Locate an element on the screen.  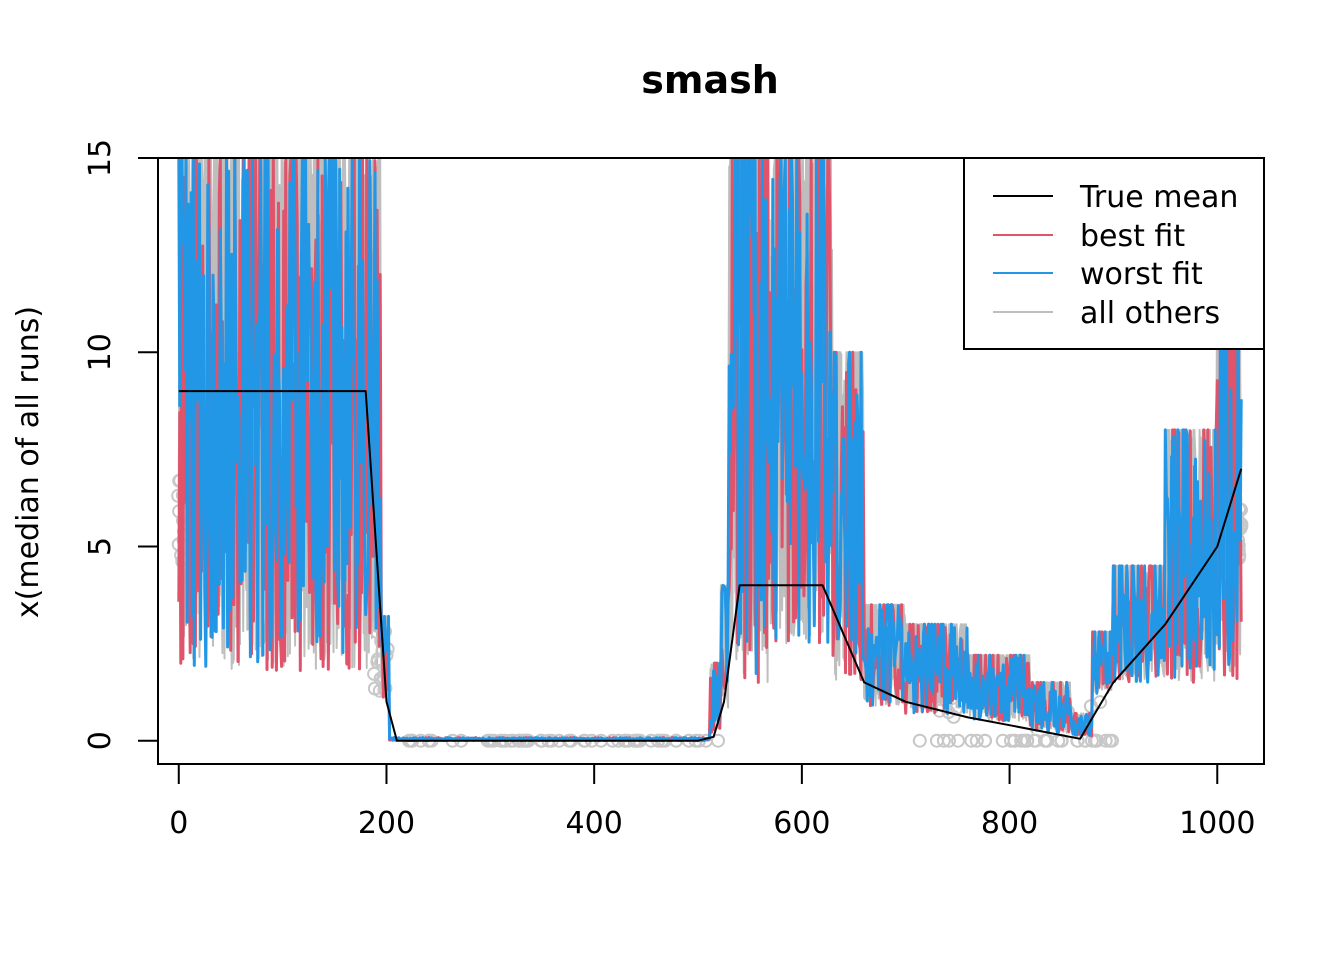
legend-box is located at coordinates (1114, 253).